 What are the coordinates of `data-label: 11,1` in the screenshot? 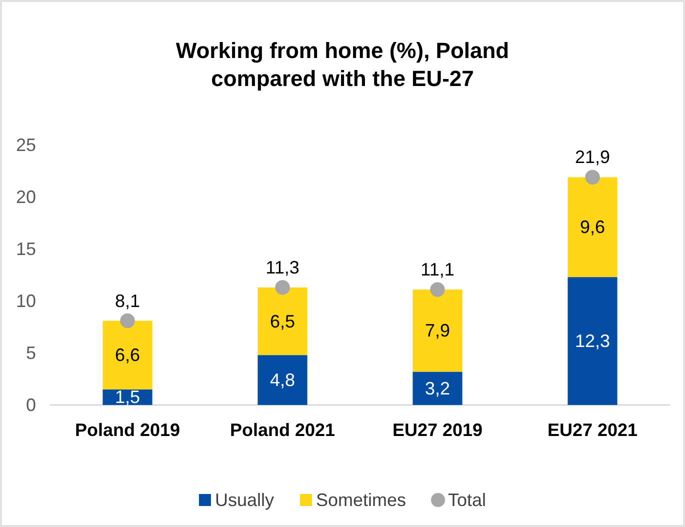 It's located at (437, 270).